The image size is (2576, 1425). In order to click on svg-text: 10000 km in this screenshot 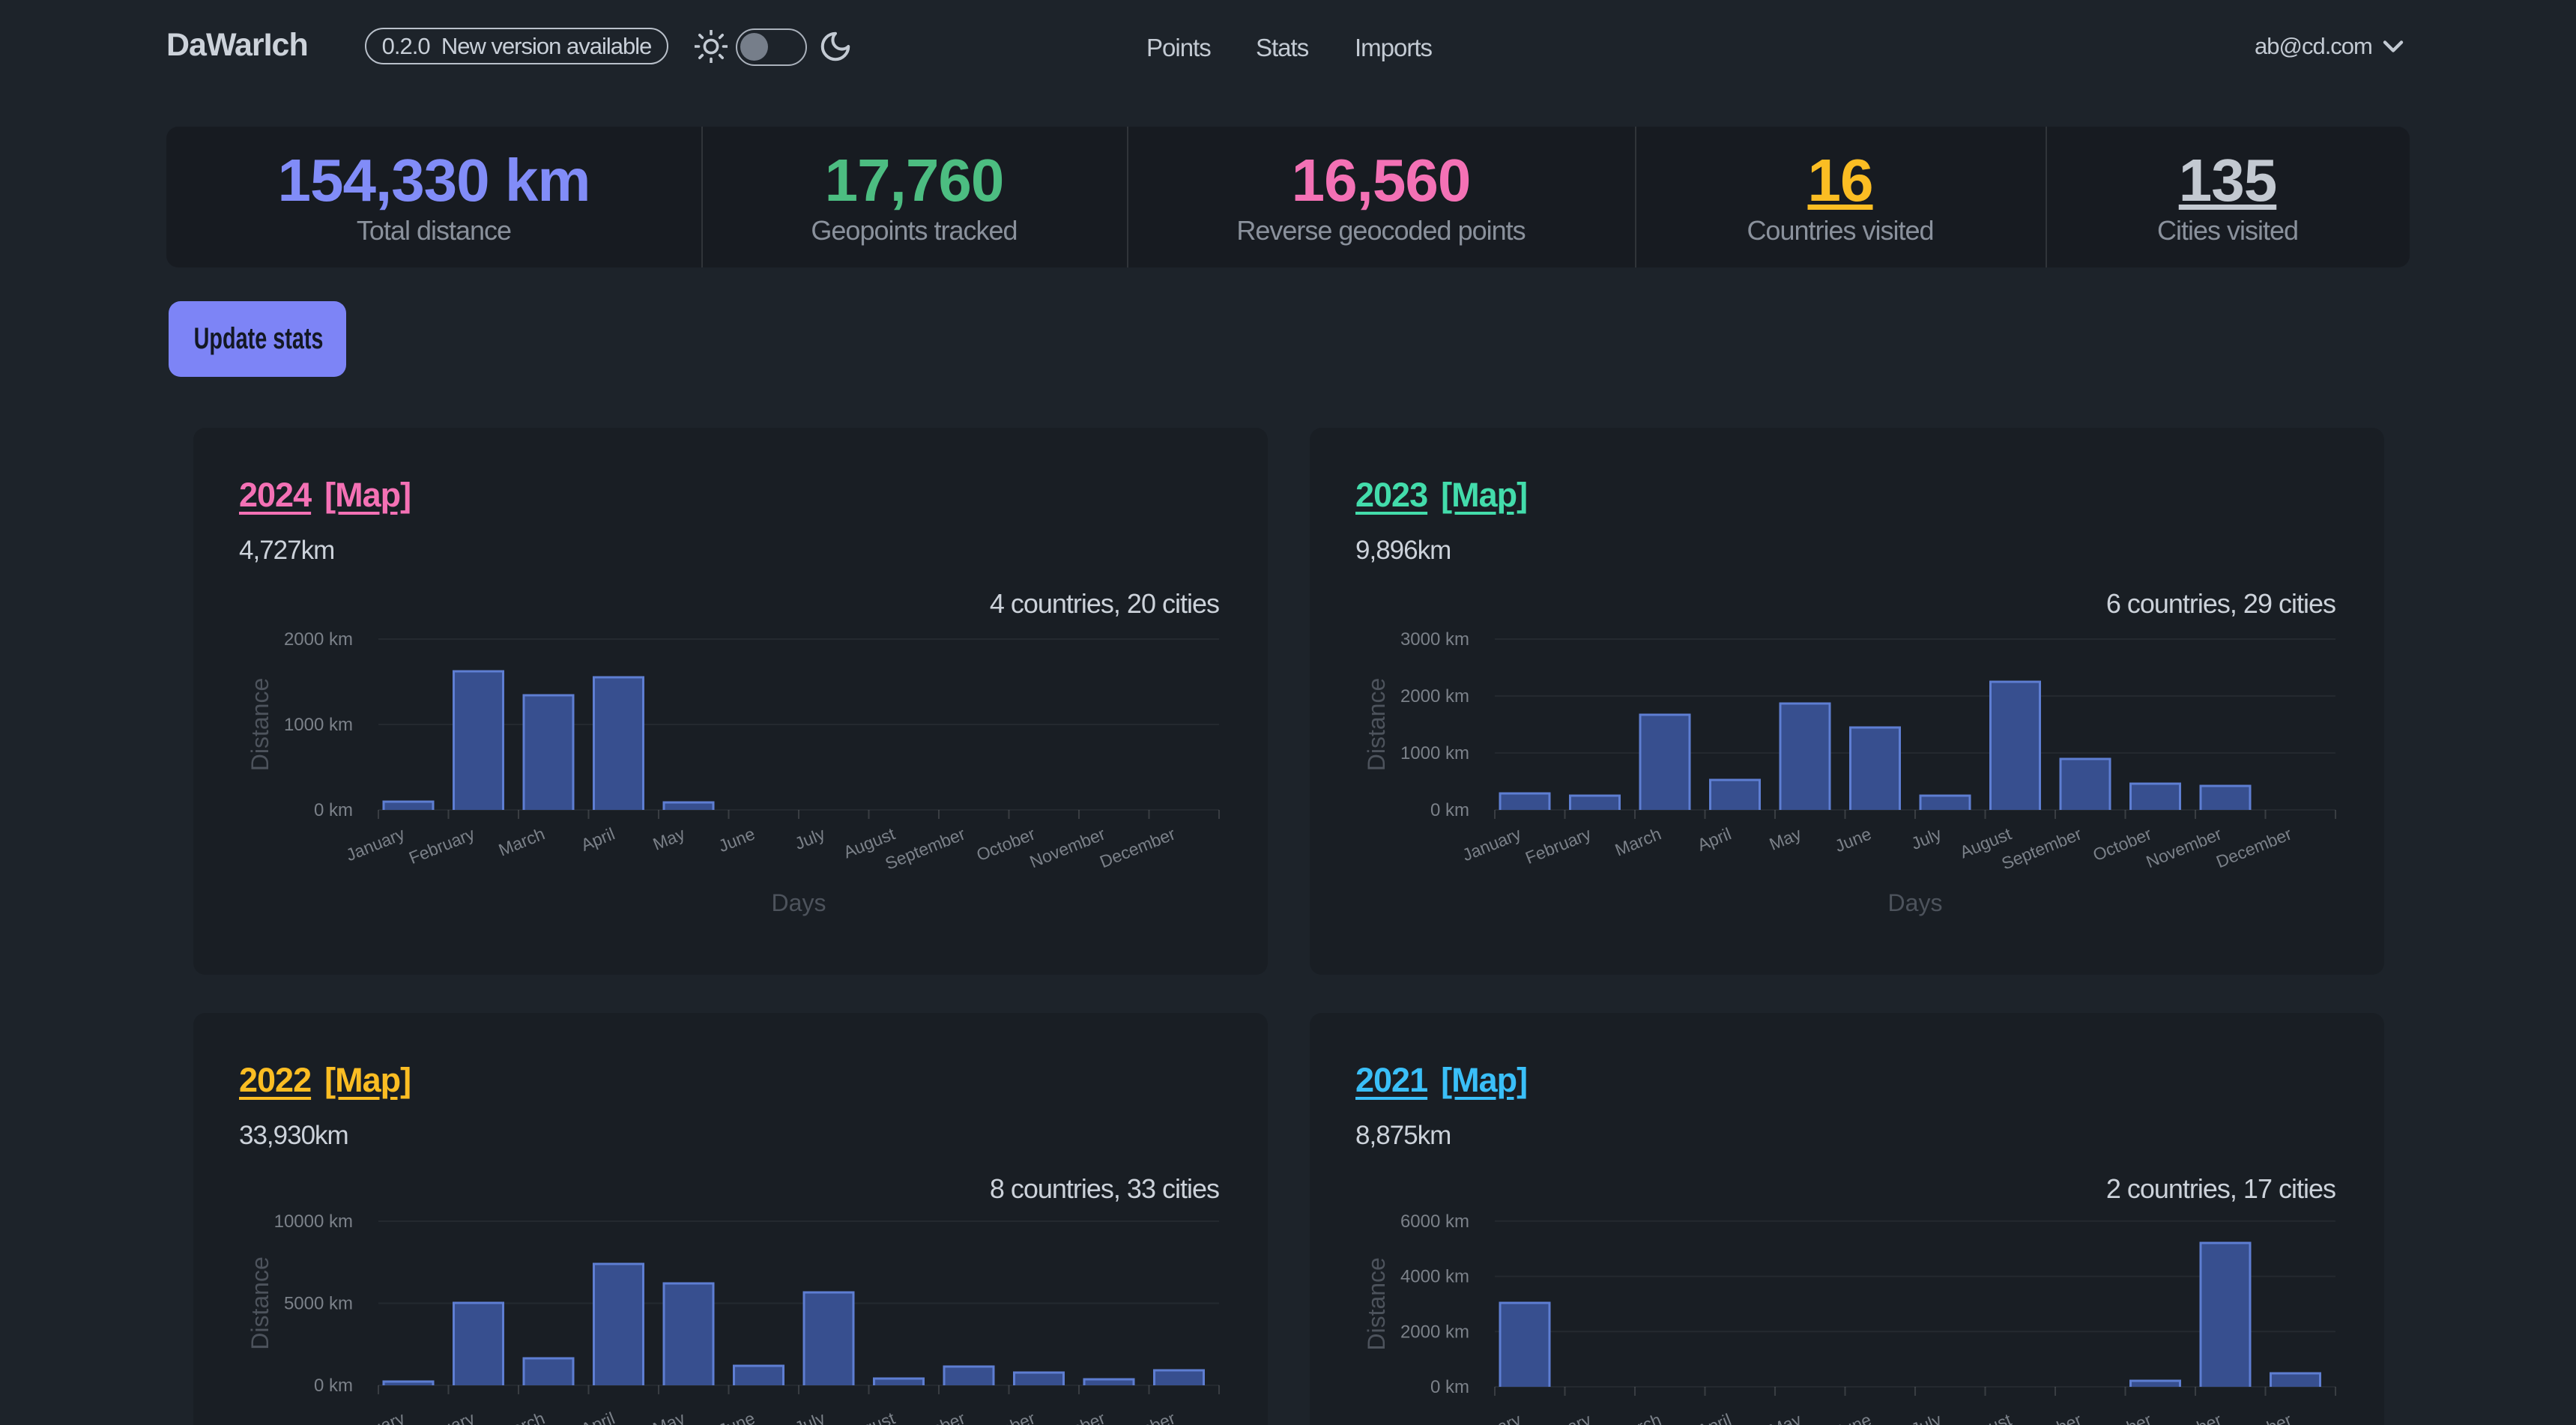, I will do `click(313, 1221)`.